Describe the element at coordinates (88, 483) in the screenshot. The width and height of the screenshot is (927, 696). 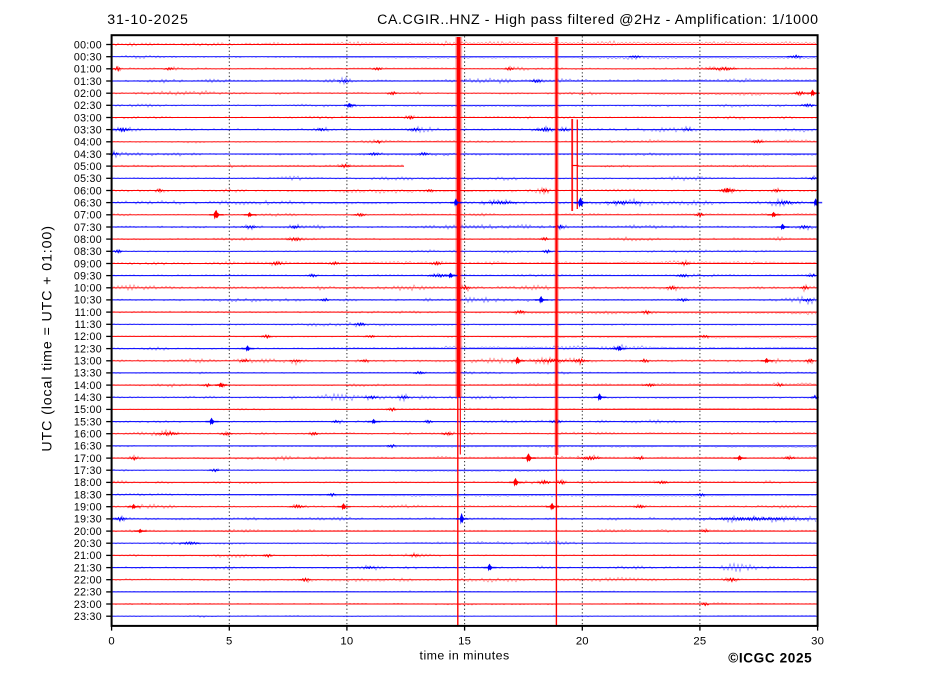
I see `svg-text: 18:00` at that location.